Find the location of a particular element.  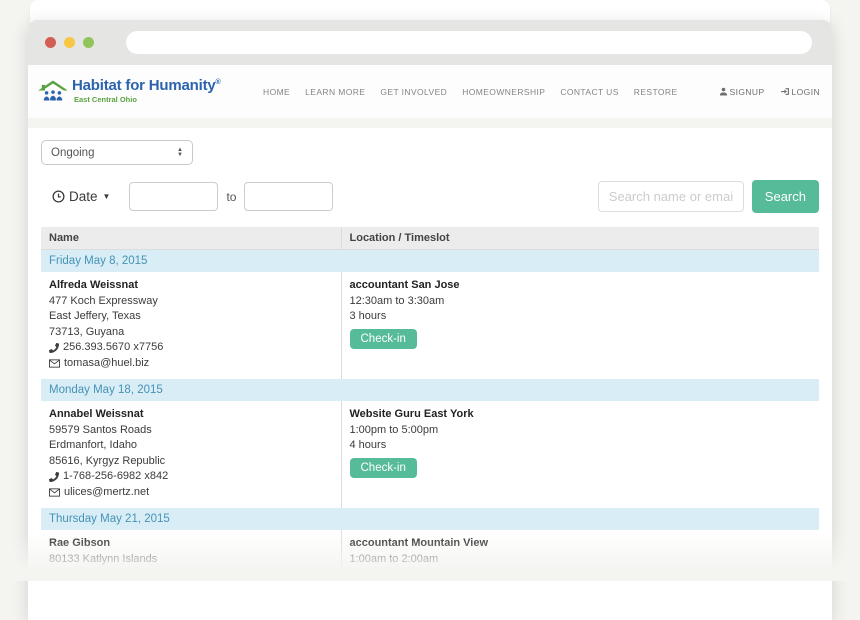

address-line: 59579 Santos Roads is located at coordinates (100, 429).